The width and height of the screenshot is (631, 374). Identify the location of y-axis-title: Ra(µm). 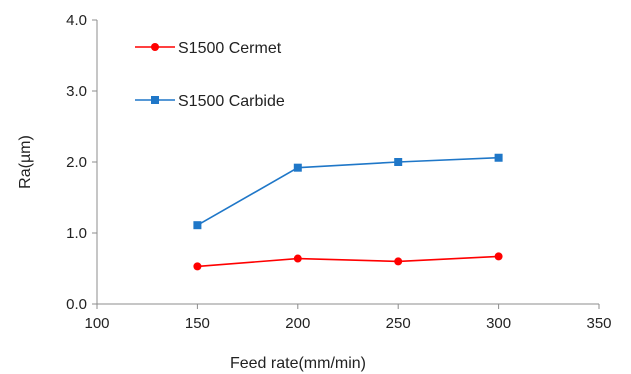
(25, 162).